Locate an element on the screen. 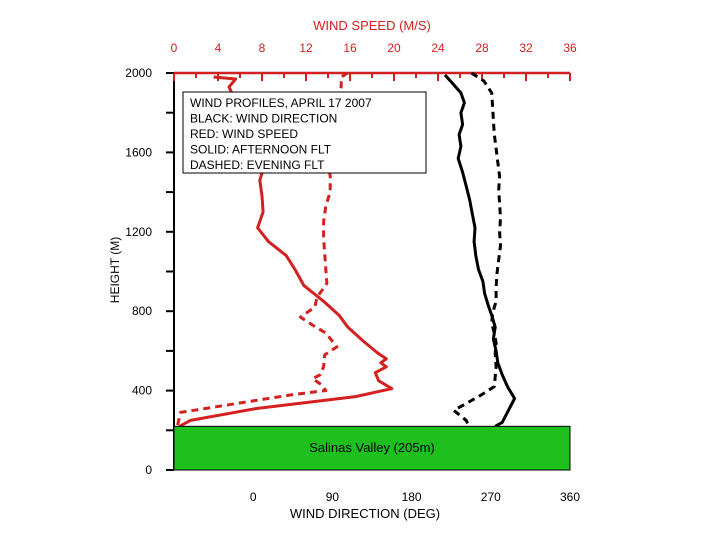 The height and width of the screenshot is (540, 720). legend-line: DASHED: EVENING FLT is located at coordinates (257, 165).